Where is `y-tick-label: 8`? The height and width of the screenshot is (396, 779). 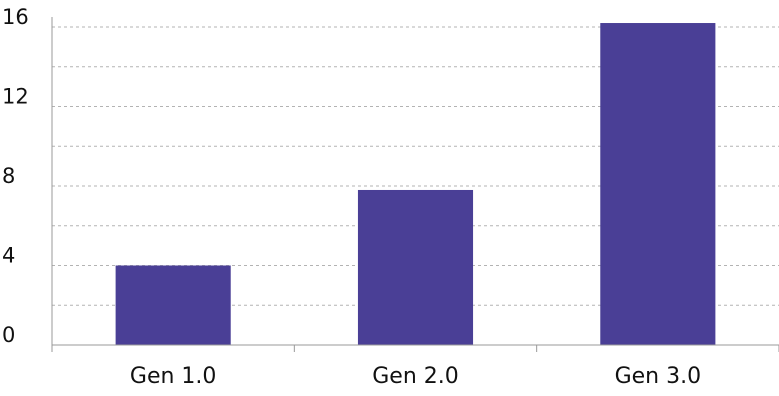
y-tick-label: 8 is located at coordinates (8, 176).